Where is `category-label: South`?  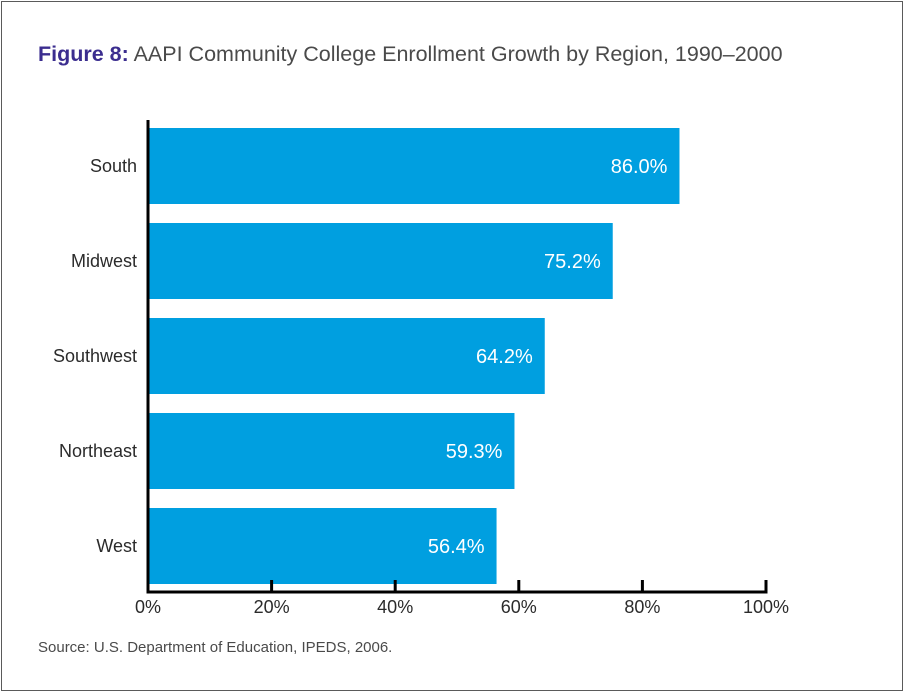 category-label: South is located at coordinates (113, 166).